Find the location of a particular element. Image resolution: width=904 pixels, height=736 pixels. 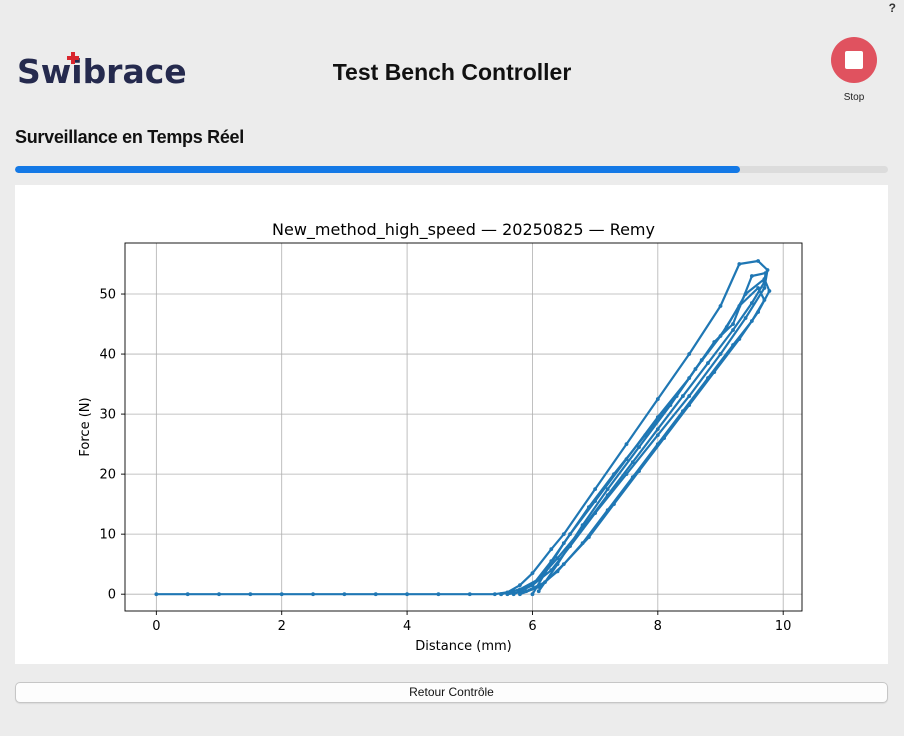

stop-icon is located at coordinates (854, 60).